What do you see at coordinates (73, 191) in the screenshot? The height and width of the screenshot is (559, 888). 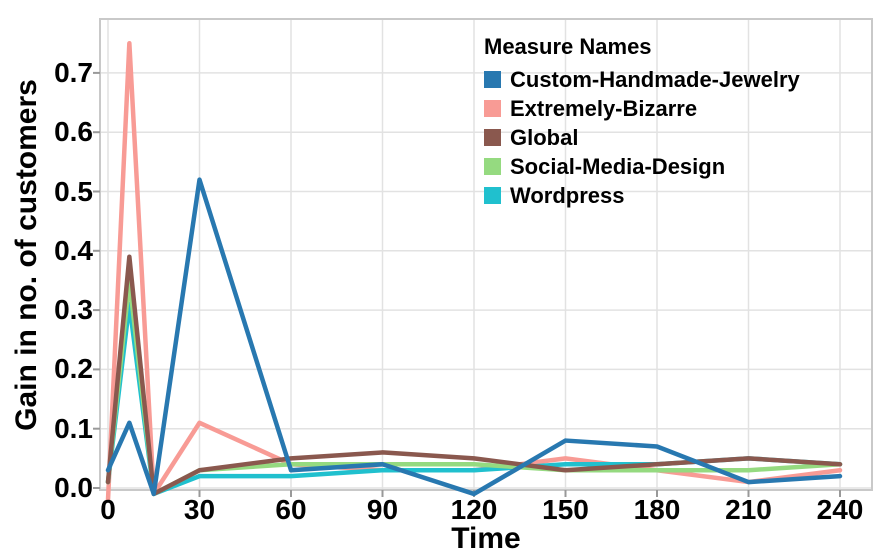 I see `y-tick-label: 0.5` at bounding box center [73, 191].